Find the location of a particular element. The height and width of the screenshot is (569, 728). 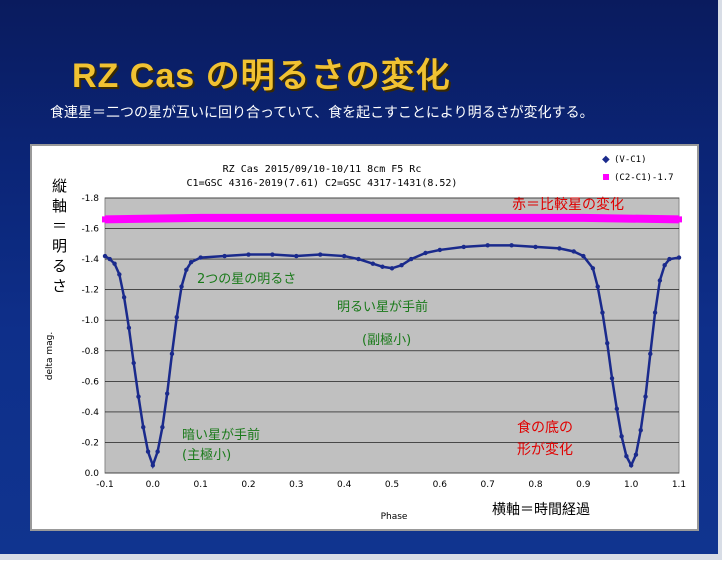

annotation-brightness: 2つの星の明るさ is located at coordinates (246, 279).